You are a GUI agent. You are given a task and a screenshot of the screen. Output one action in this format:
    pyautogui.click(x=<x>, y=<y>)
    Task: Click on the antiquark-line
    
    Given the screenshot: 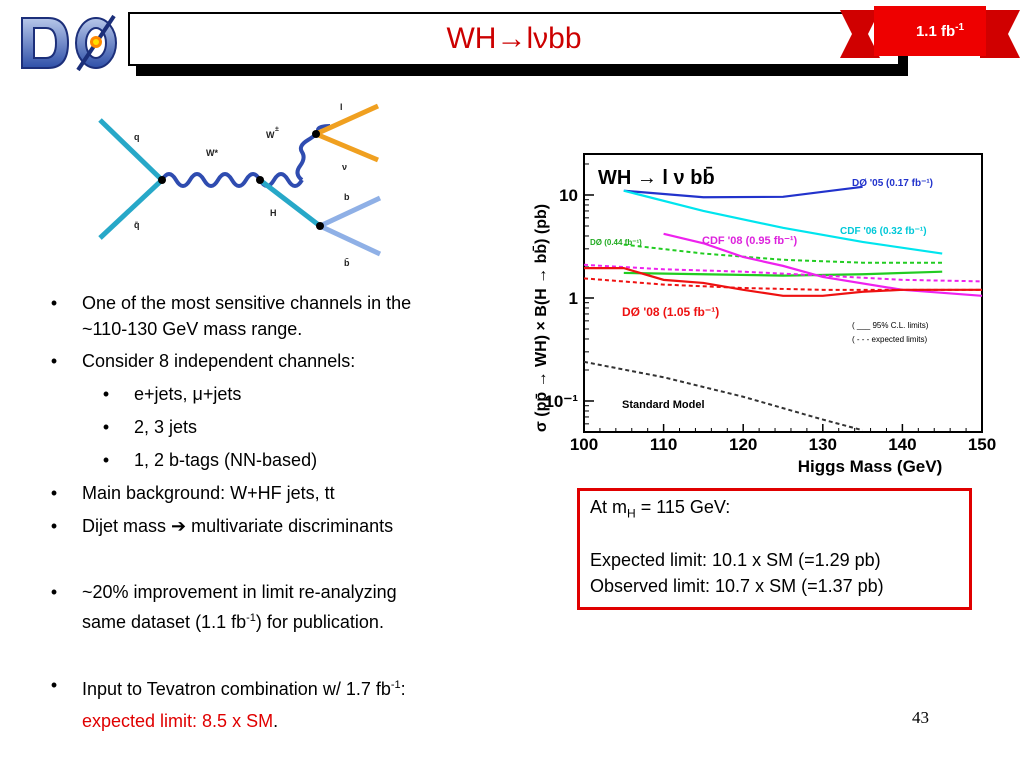 What is the action you would take?
    pyautogui.click(x=131, y=209)
    